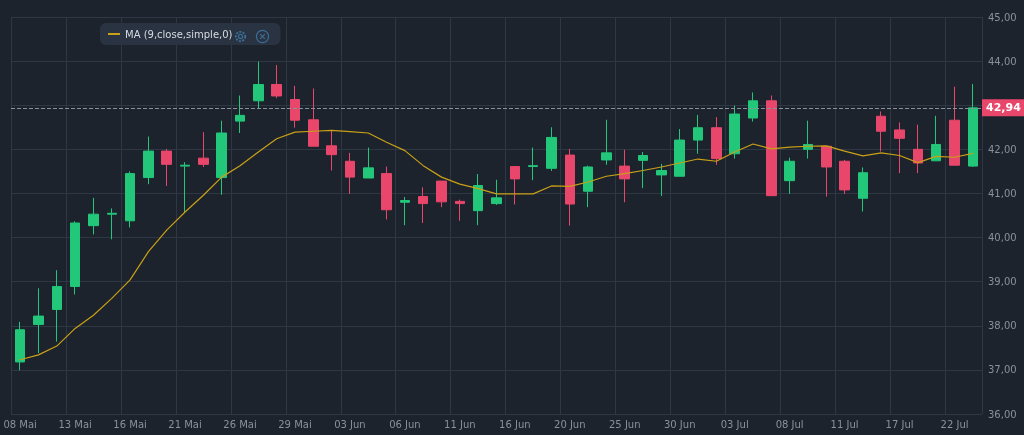 The width and height of the screenshot is (1024, 435). Describe the element at coordinates (460, 424) in the screenshot. I see `x-tick-label: 11 Jun` at that location.